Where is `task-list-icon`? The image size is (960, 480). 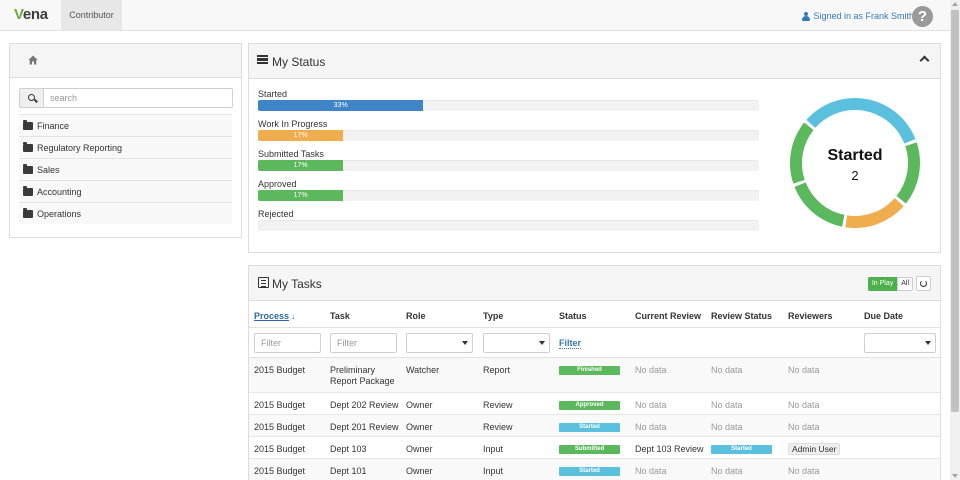 task-list-icon is located at coordinates (263, 282).